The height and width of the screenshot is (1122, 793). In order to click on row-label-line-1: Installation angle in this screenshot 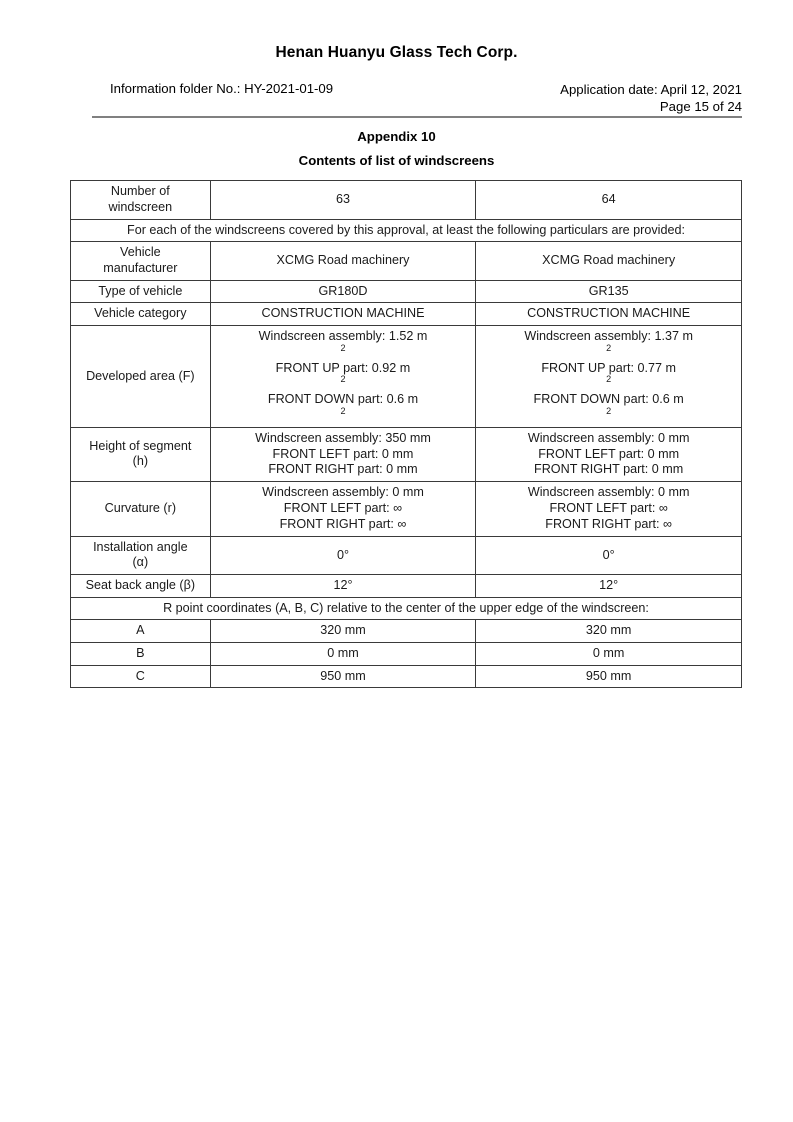, I will do `click(140, 546)`.